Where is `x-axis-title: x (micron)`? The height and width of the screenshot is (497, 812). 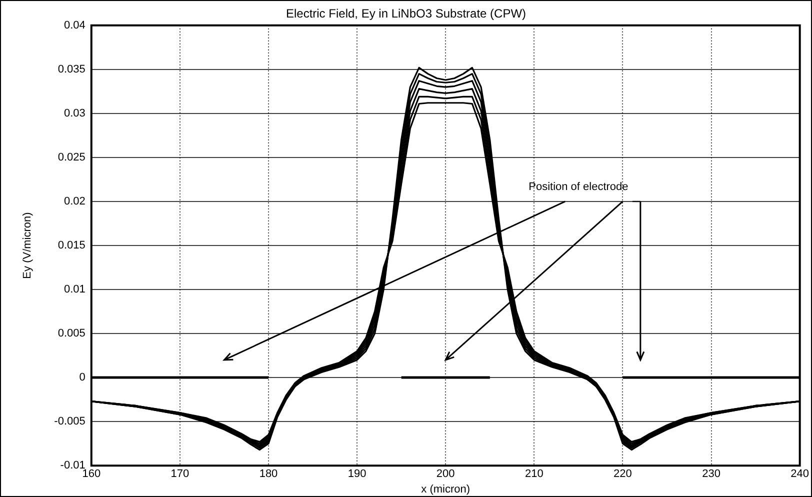 x-axis-title: x (micron) is located at coordinates (445, 489).